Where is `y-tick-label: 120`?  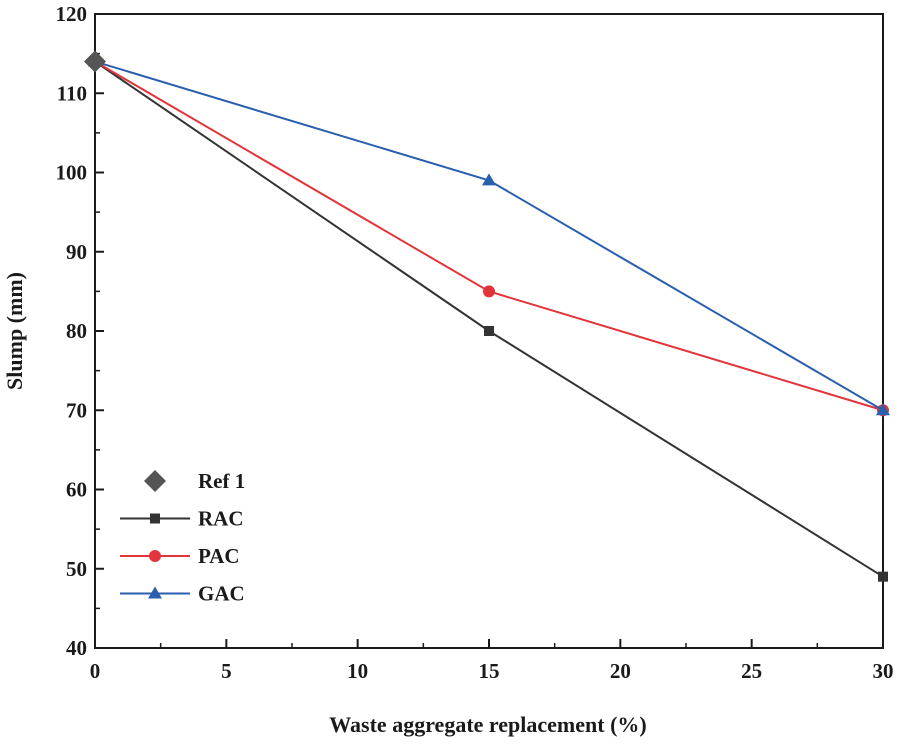
y-tick-label: 120 is located at coordinates (72, 14).